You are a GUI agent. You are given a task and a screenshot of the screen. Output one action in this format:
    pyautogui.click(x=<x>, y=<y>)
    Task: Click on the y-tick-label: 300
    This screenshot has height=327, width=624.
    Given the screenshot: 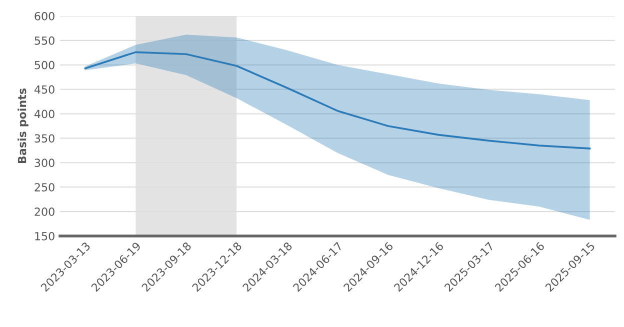 What is the action you would take?
    pyautogui.click(x=44, y=163)
    